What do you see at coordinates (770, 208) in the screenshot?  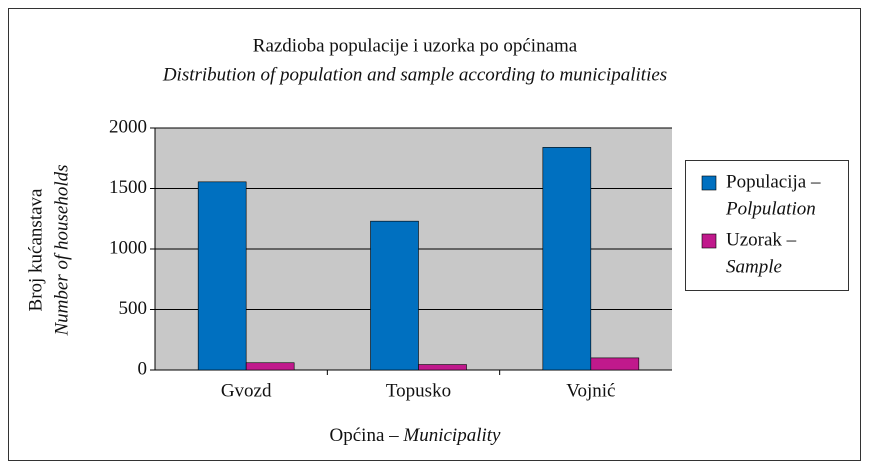 I see `legend-label-en: Polpulation` at bounding box center [770, 208].